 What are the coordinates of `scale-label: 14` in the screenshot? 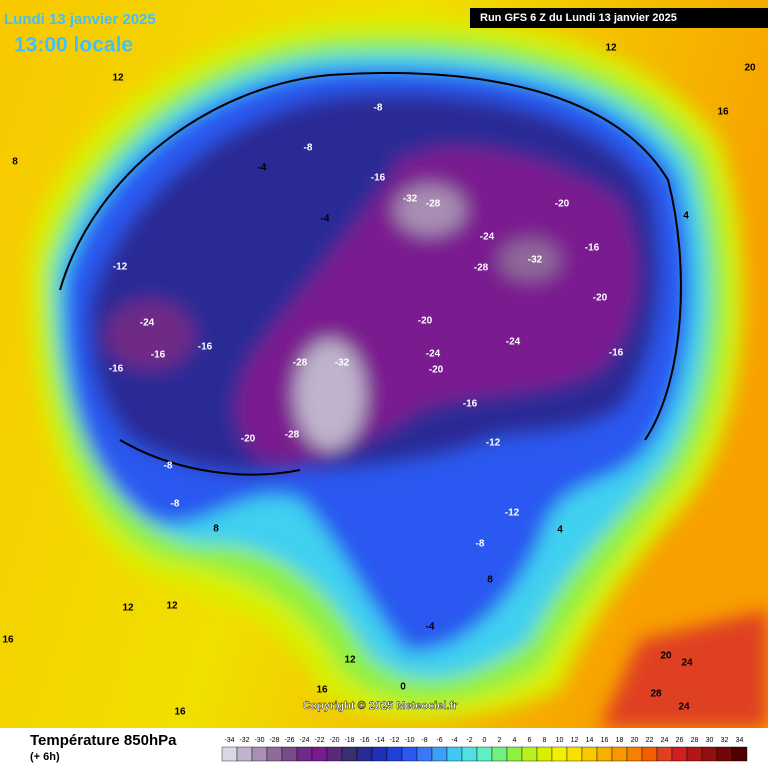 It's located at (590, 740).